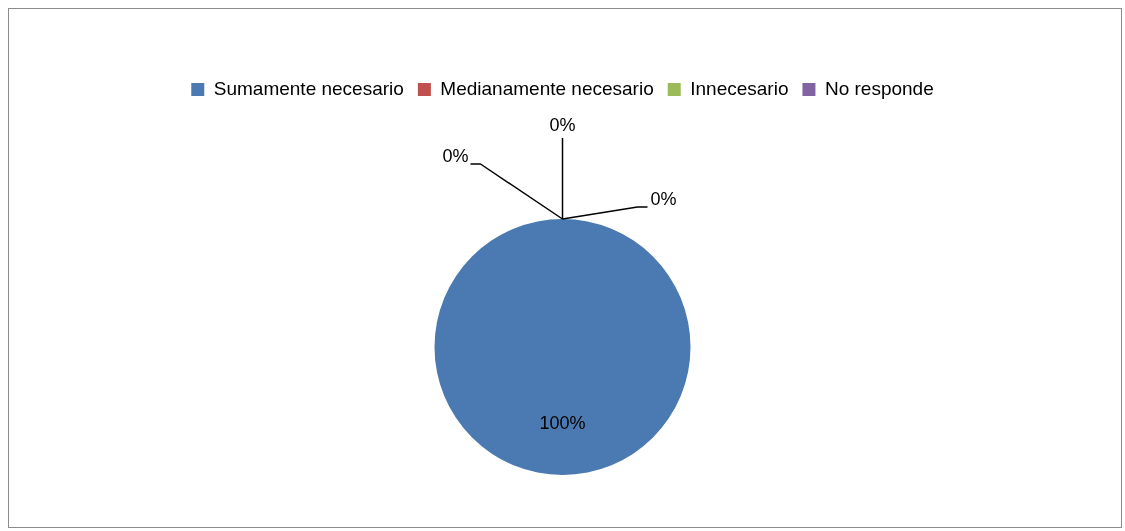 This screenshot has width=1125, height=531. What do you see at coordinates (739, 88) in the screenshot?
I see `legend-label: Innecesario` at bounding box center [739, 88].